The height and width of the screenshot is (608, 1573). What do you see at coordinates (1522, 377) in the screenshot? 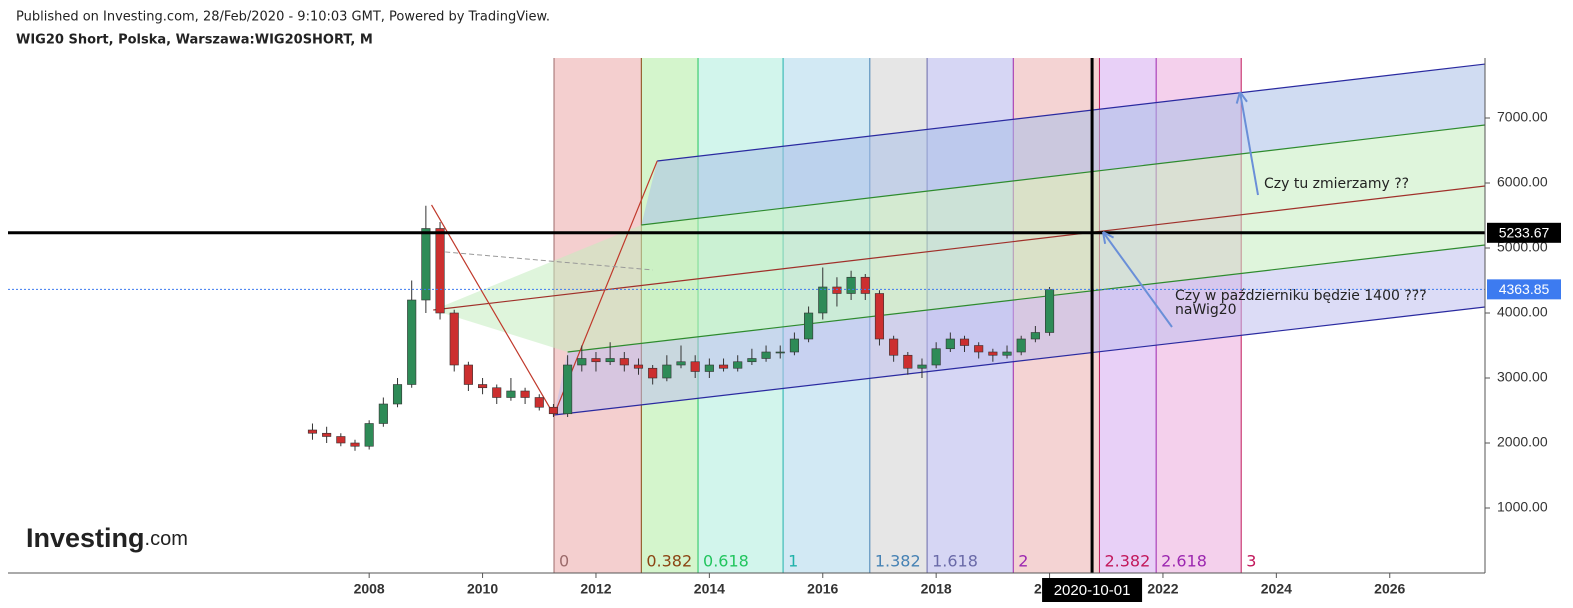
I see `y-tick-label: 3000.00` at bounding box center [1522, 377].